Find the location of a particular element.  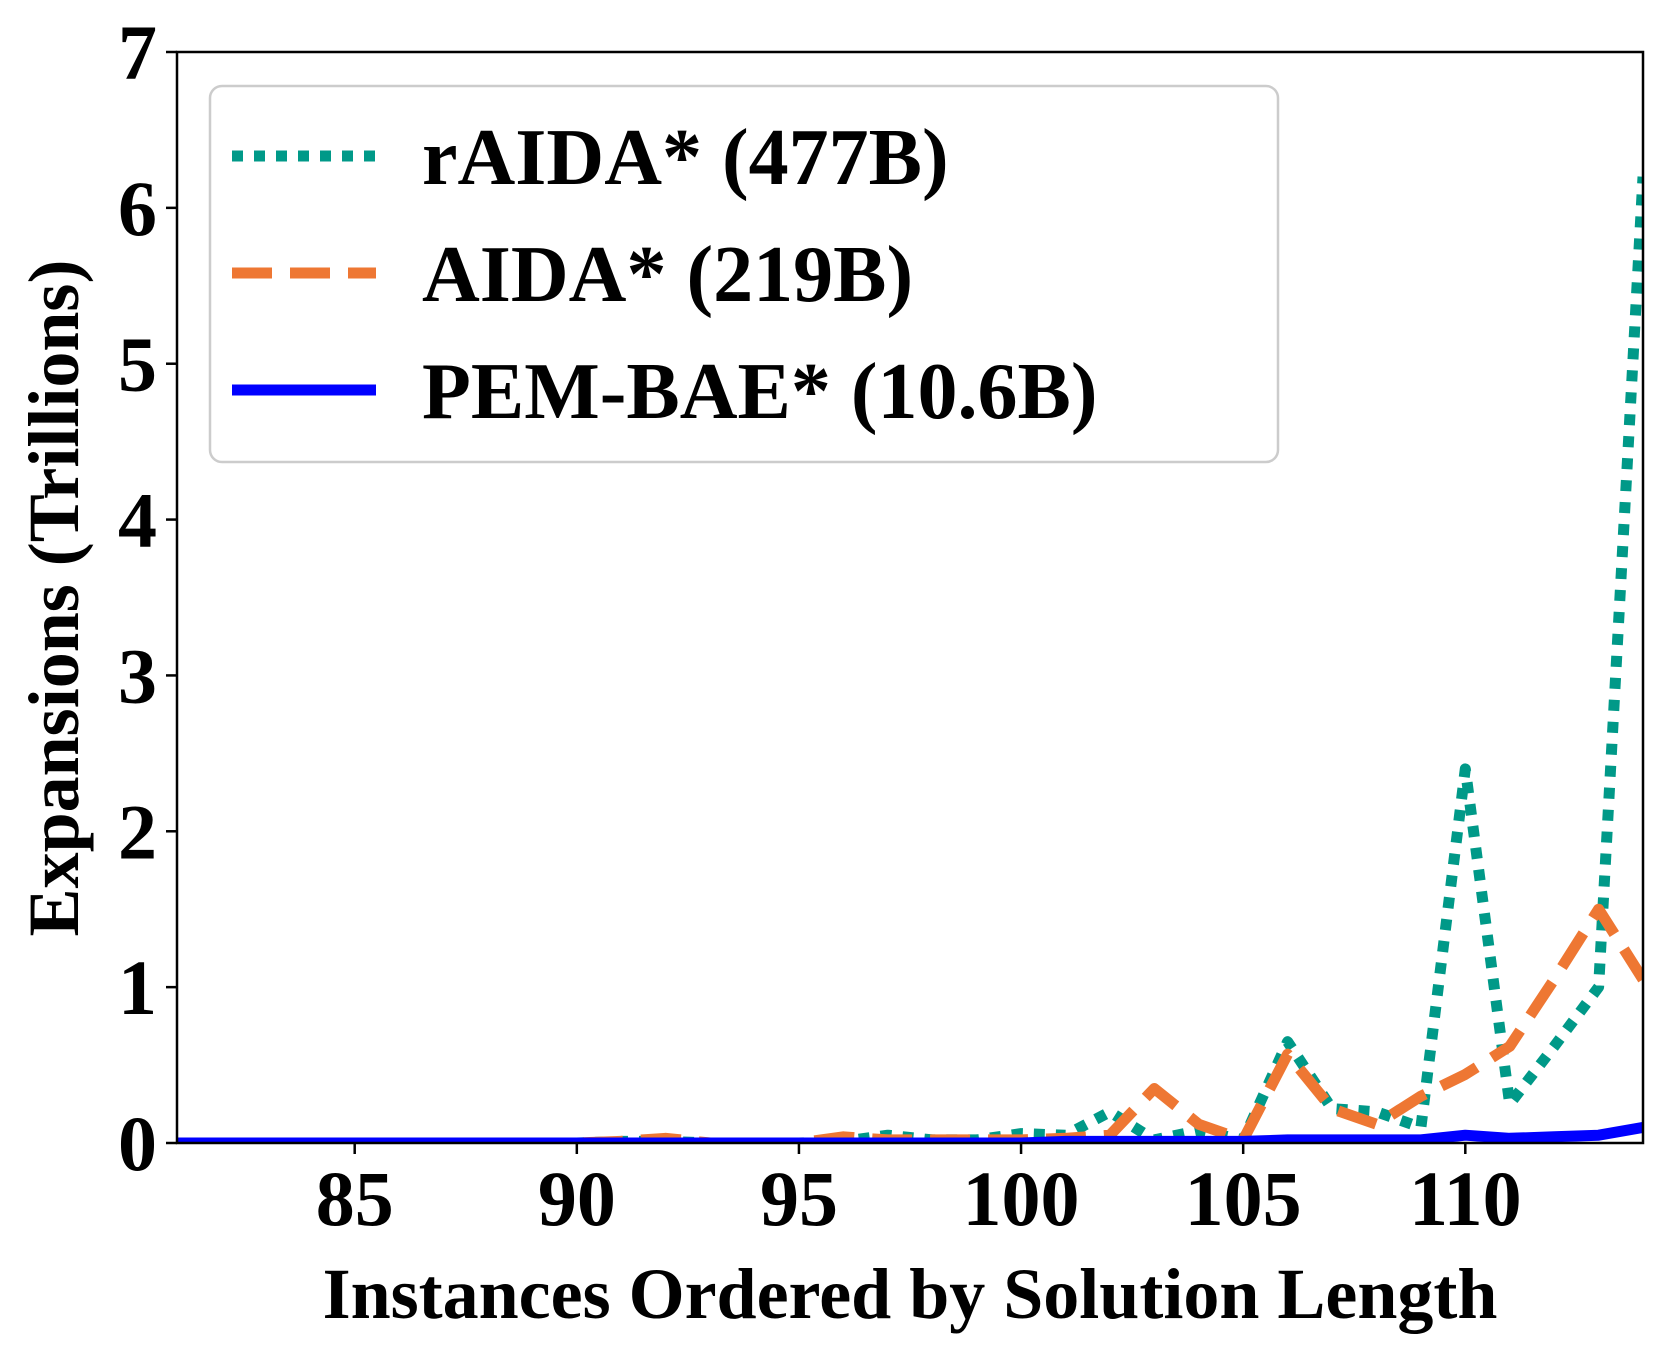

x-tick-label: 105 is located at coordinates (1243, 1198).